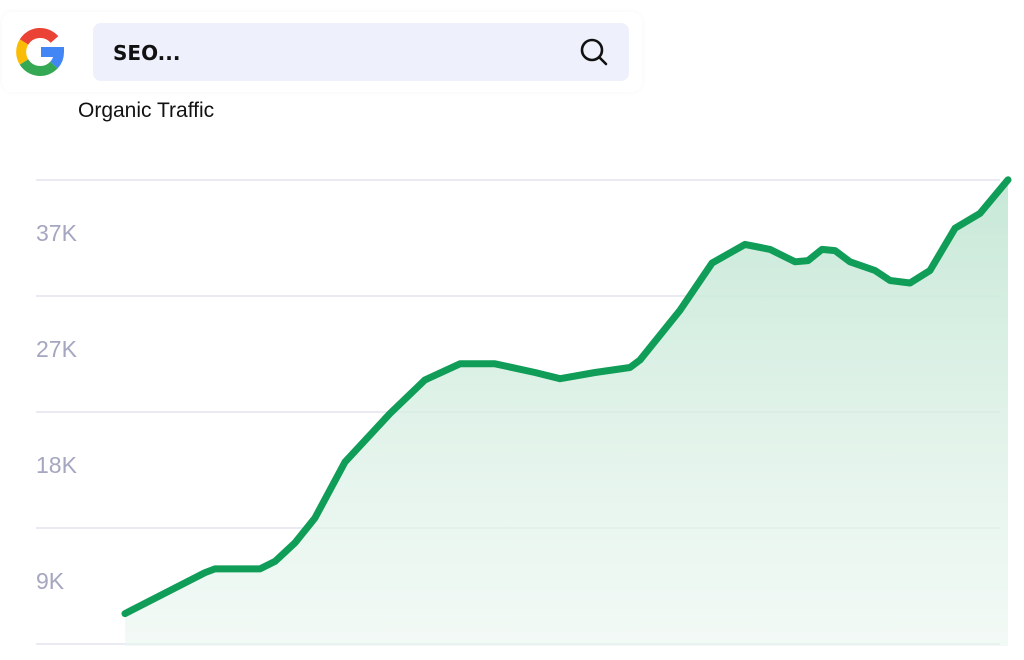  What do you see at coordinates (57, 349) in the screenshot?
I see `y-tick-label: 27K` at bounding box center [57, 349].